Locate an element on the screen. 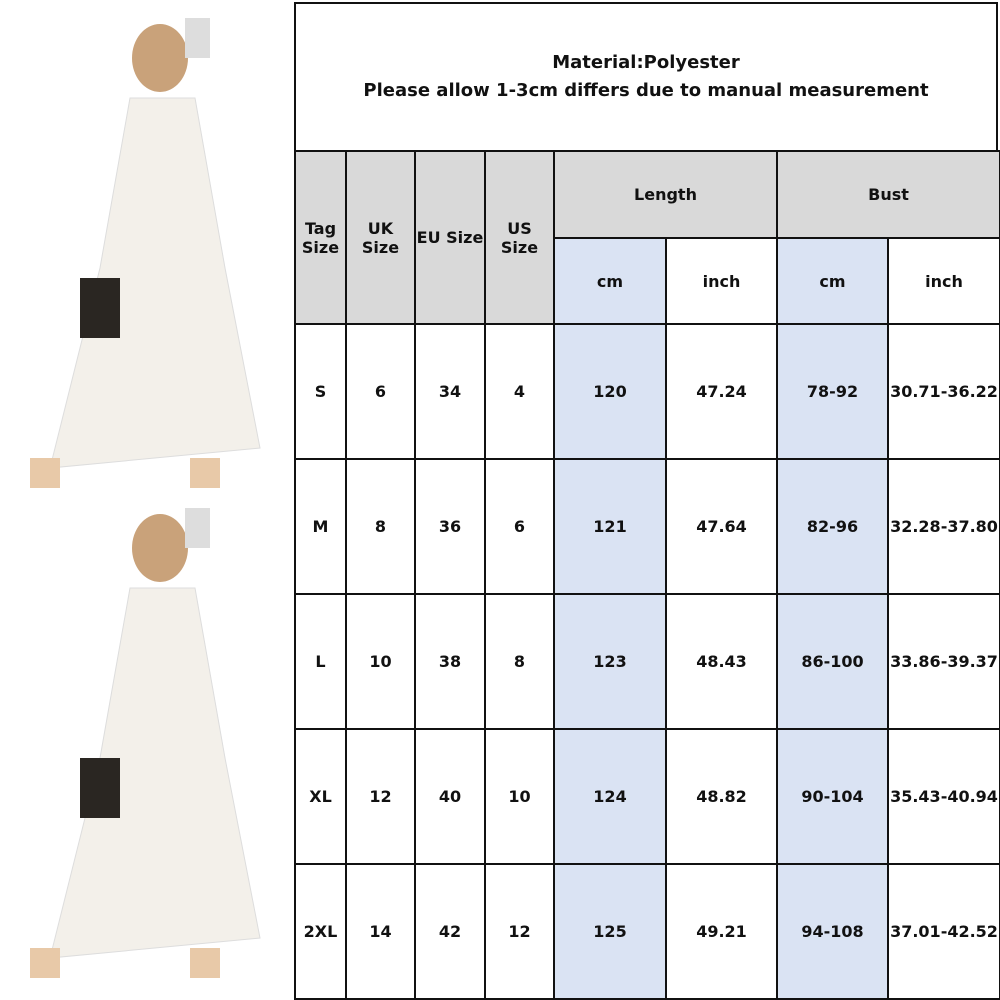 This screenshot has width=1000, height=1000. material-text: Material:Polyester is located at coordinates (646, 62).